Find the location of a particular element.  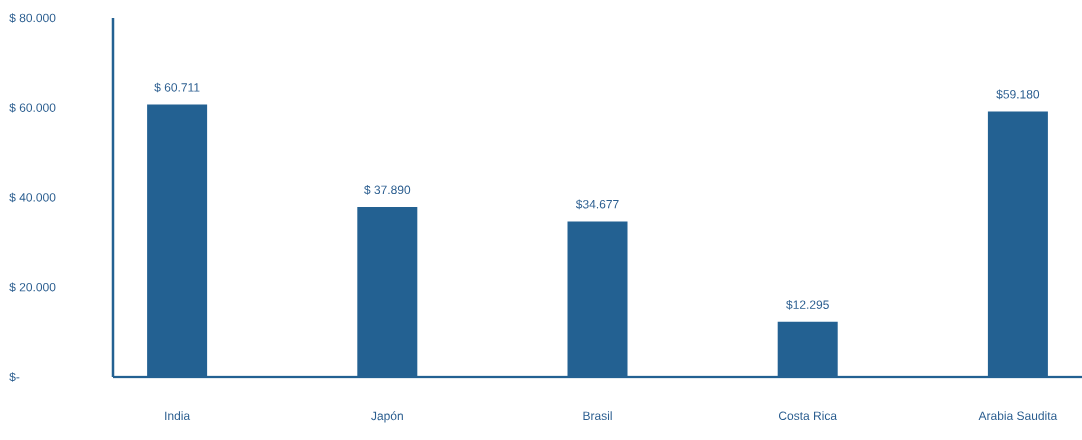

x-tick-label: Arabia Saudita is located at coordinates (1018, 416).